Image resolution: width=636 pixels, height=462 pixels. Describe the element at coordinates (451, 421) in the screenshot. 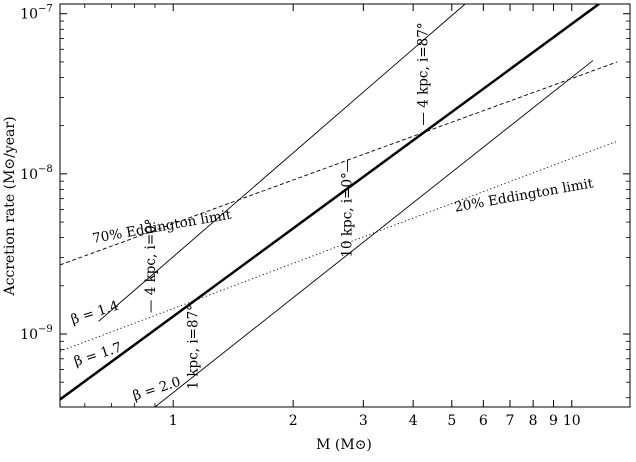

I see `x-tick-label: 5` at that location.